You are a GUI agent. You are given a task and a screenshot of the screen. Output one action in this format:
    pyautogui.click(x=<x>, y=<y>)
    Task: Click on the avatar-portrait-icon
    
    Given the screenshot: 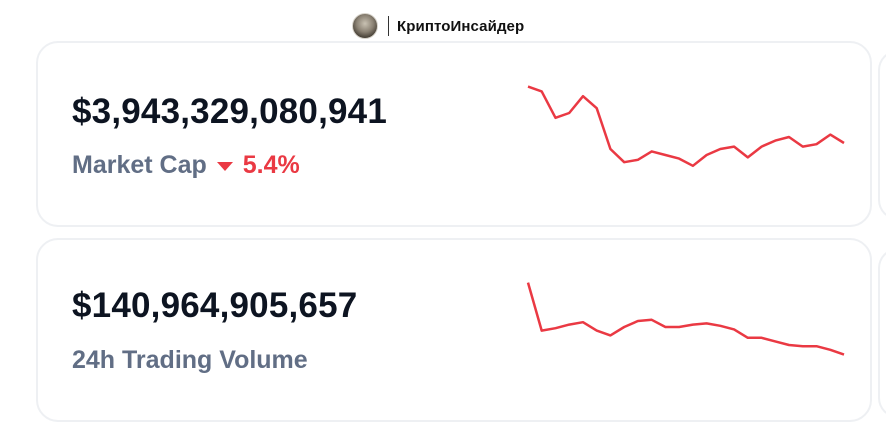 What is the action you would take?
    pyautogui.click(x=365, y=26)
    